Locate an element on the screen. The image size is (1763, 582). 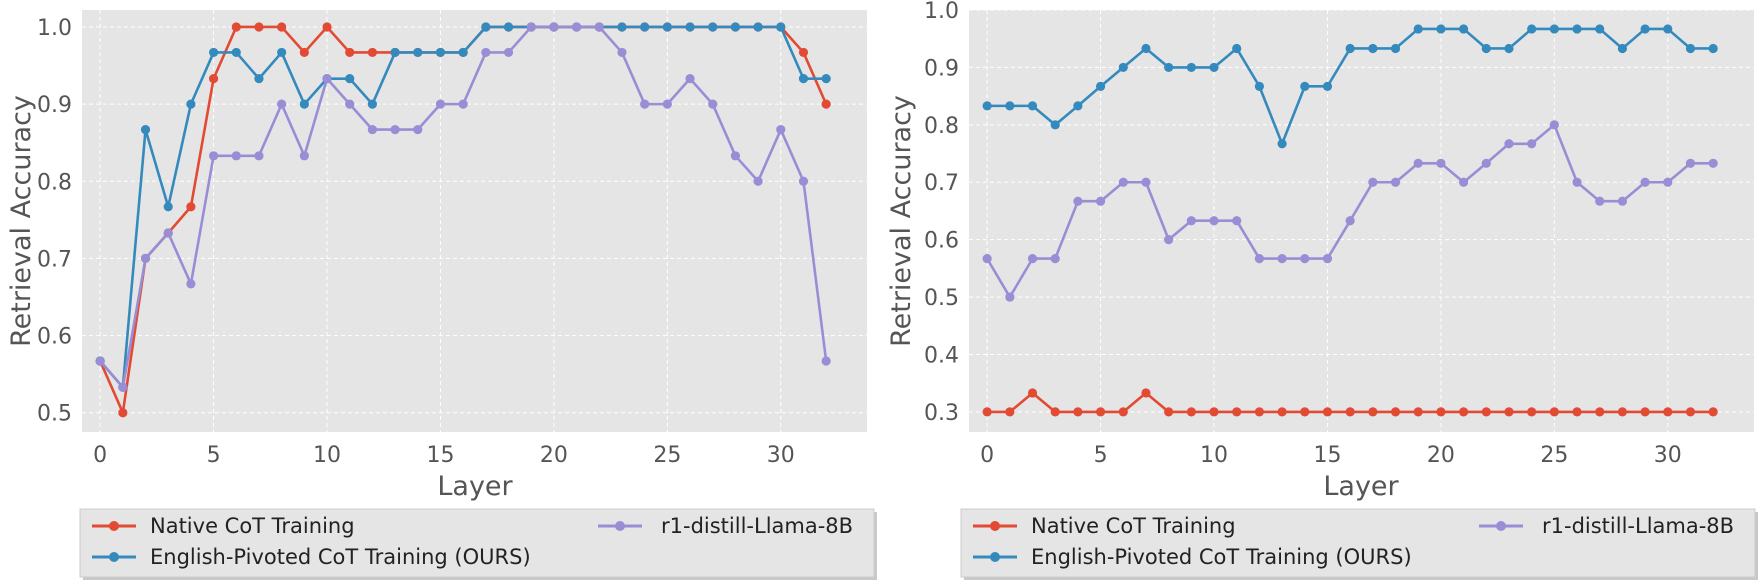
y-tick-label: 0.6 is located at coordinates (941, 241).